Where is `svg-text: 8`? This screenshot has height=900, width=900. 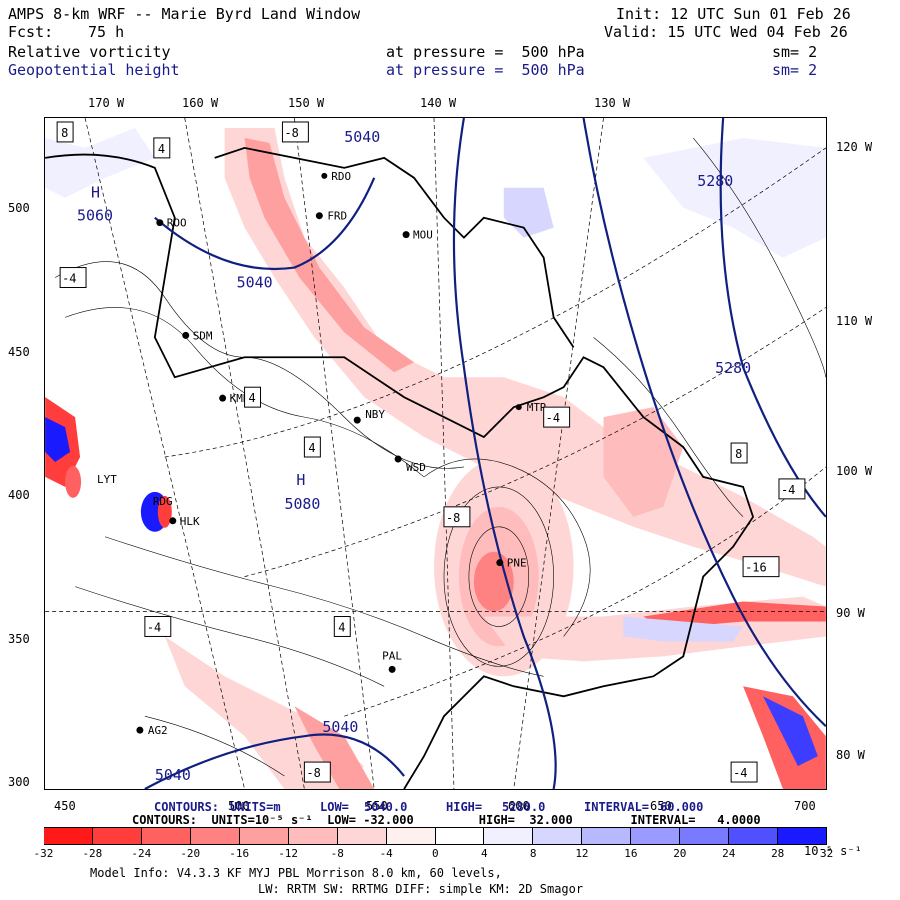
svg-text: 8 is located at coordinates (64, 133).